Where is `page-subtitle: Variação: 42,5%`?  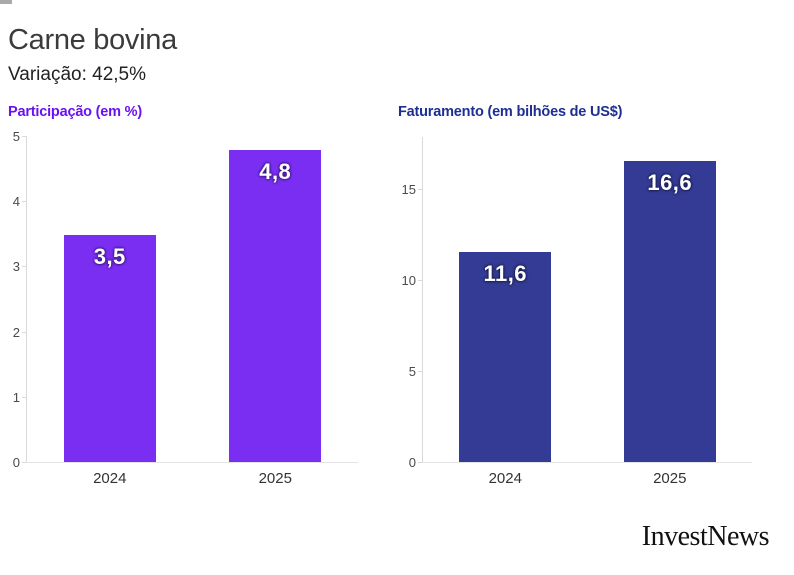
page-subtitle: Variação: 42,5% is located at coordinates (77, 74).